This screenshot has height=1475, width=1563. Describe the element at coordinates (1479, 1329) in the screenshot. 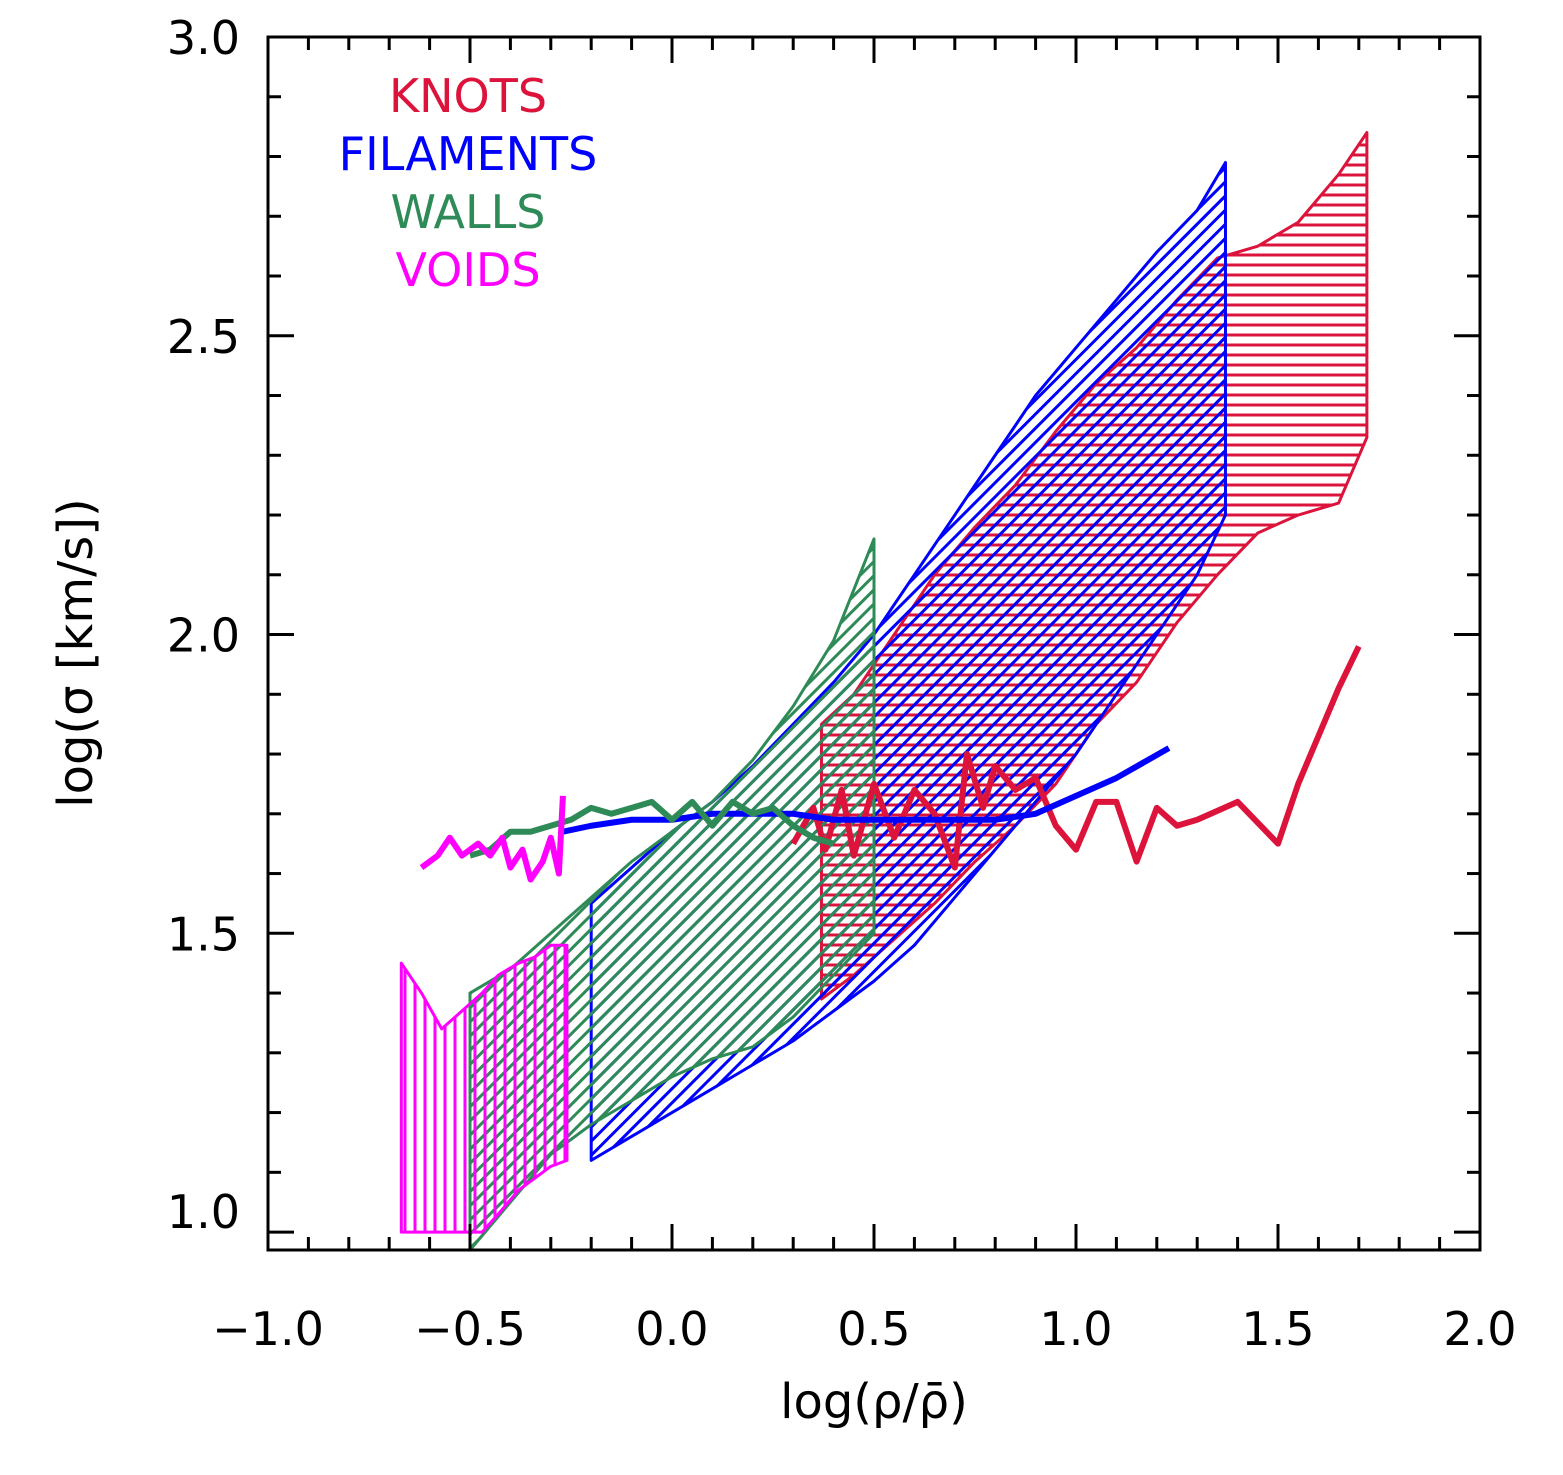

I see `x-tick-label: 2.0` at that location.